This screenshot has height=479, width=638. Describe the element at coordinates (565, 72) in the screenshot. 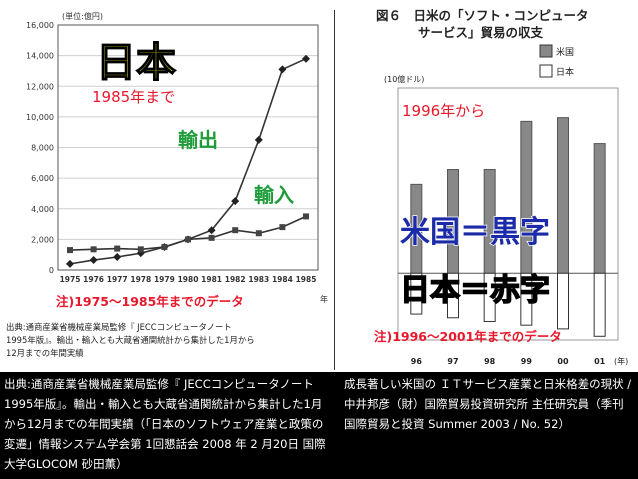

I see `legend-jp-label: 日本` at that location.